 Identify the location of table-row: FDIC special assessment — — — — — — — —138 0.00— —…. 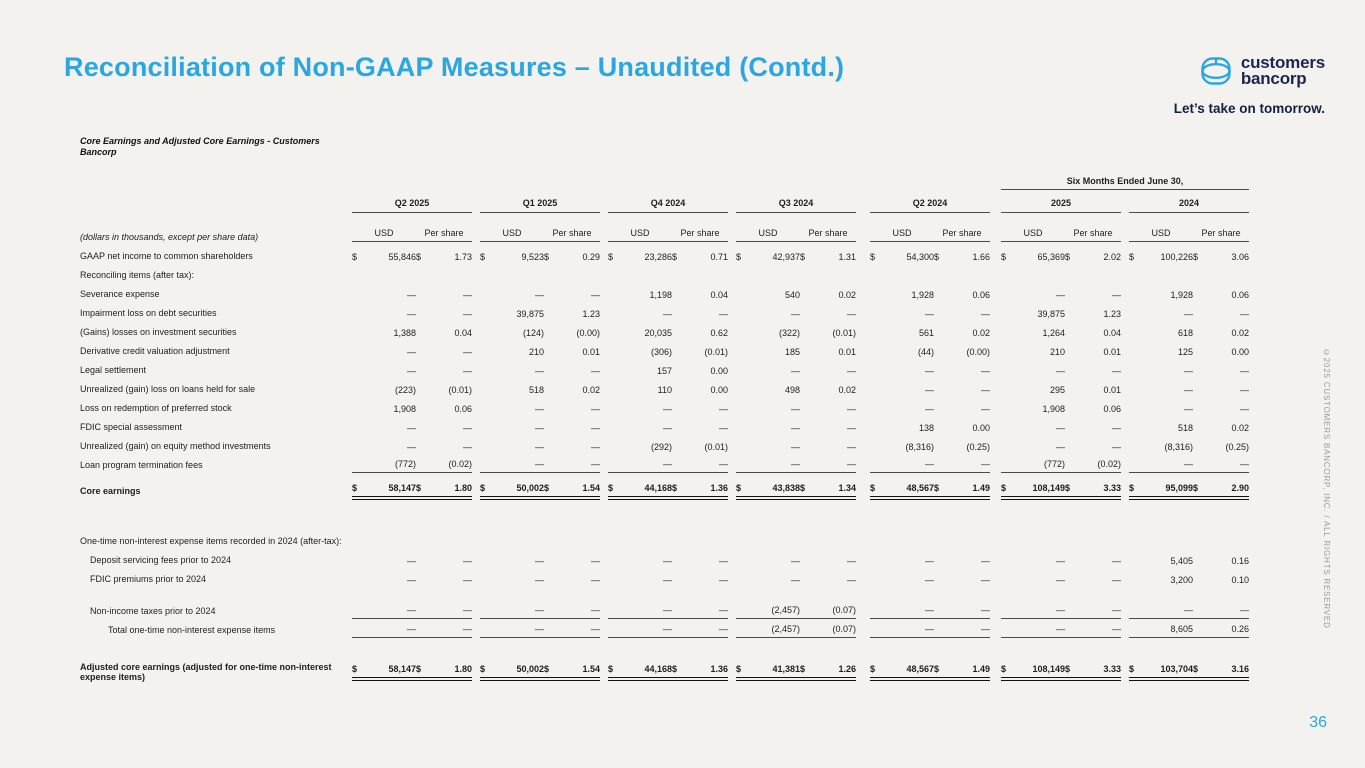
(667, 427).